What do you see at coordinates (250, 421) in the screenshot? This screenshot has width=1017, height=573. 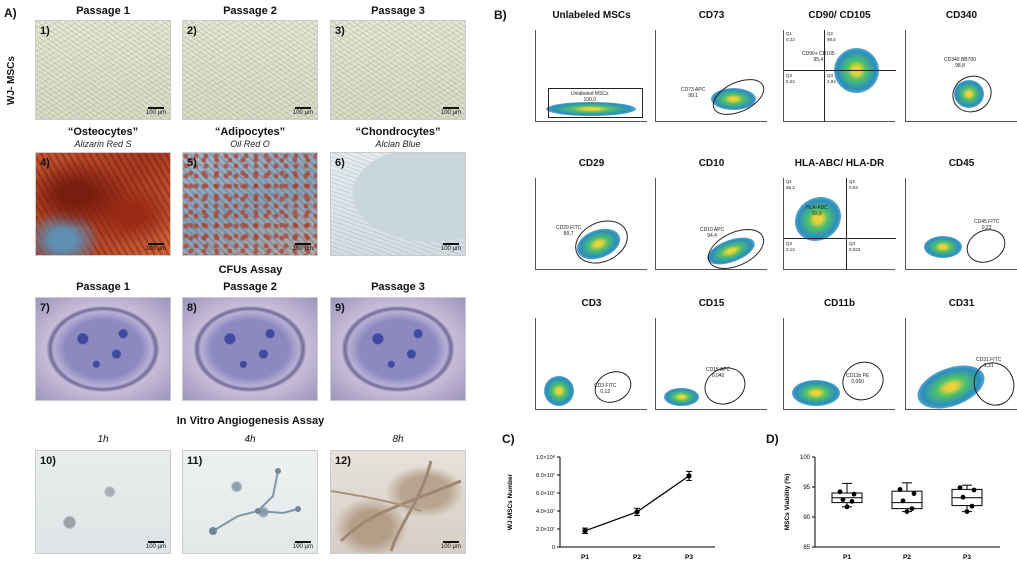 I see `angiogenesis-title: In Vitro Angiogenesis Assay` at bounding box center [250, 421].